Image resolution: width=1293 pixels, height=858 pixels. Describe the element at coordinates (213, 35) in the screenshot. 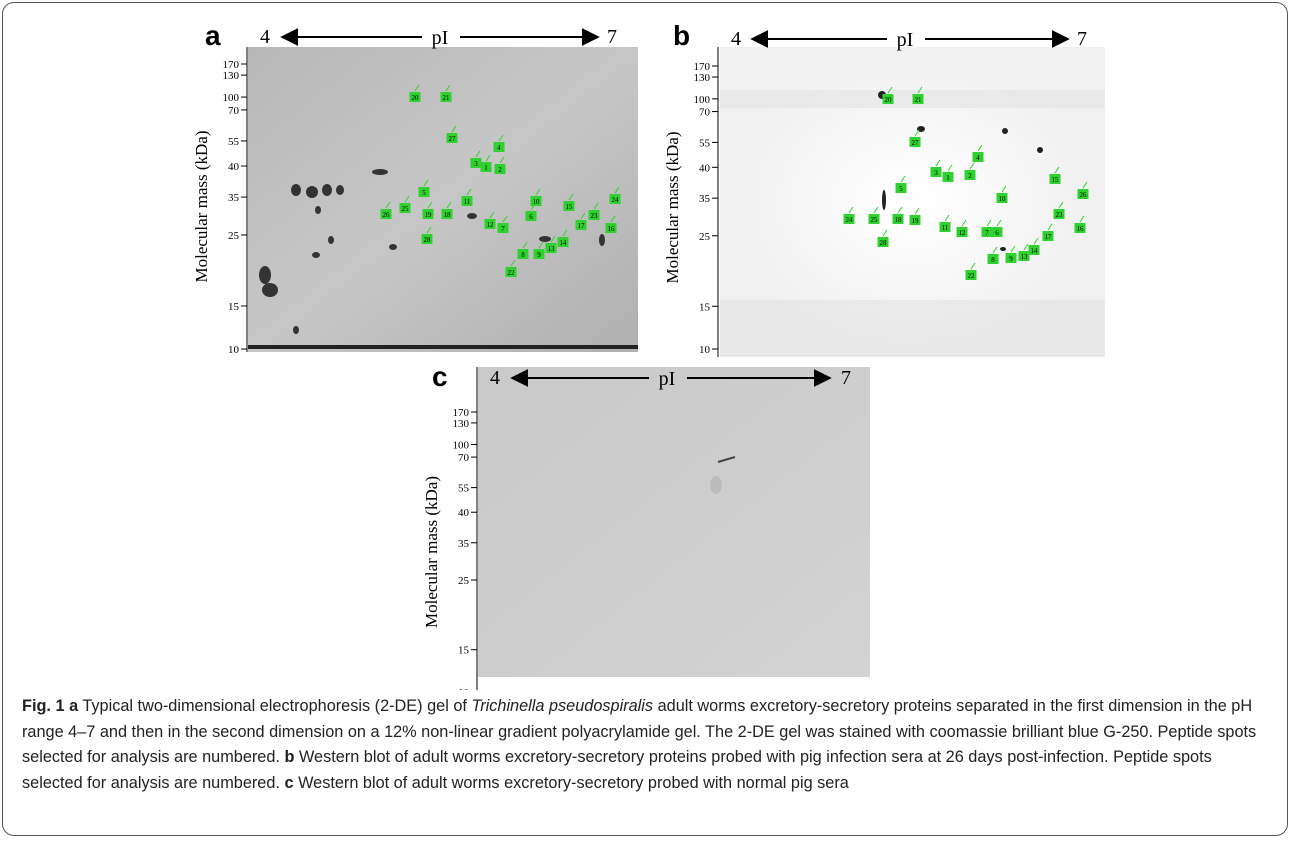

I see `panel-letter: a` at that location.